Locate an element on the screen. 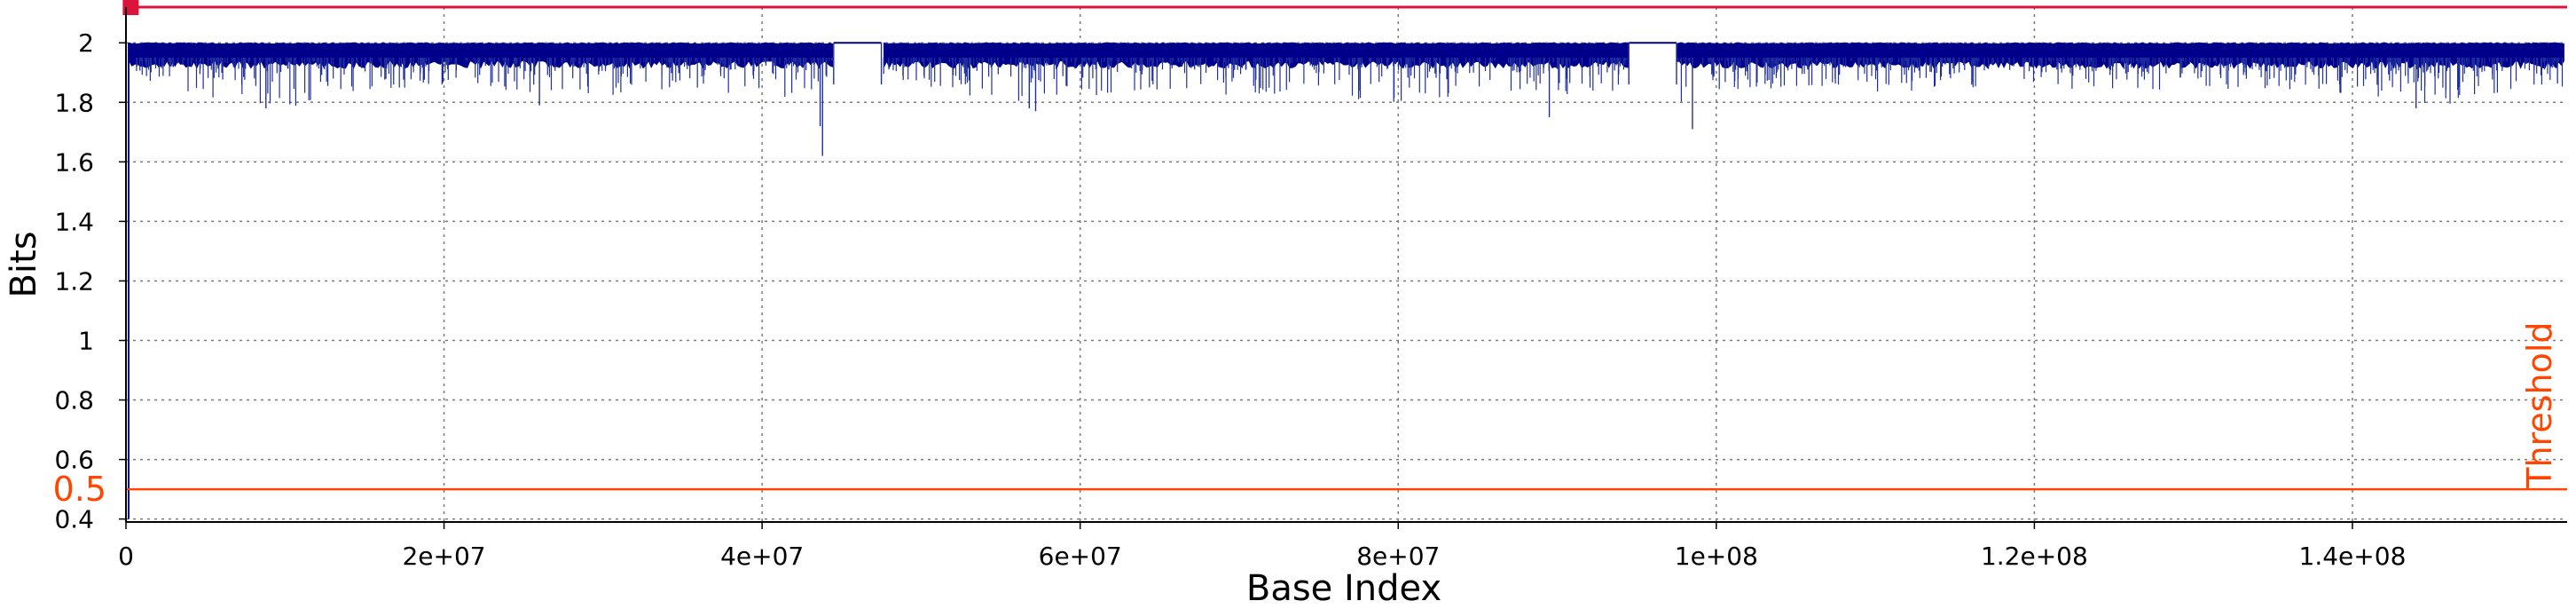 The image size is (2576, 609). y-tick-label: 0.8 is located at coordinates (74, 400).